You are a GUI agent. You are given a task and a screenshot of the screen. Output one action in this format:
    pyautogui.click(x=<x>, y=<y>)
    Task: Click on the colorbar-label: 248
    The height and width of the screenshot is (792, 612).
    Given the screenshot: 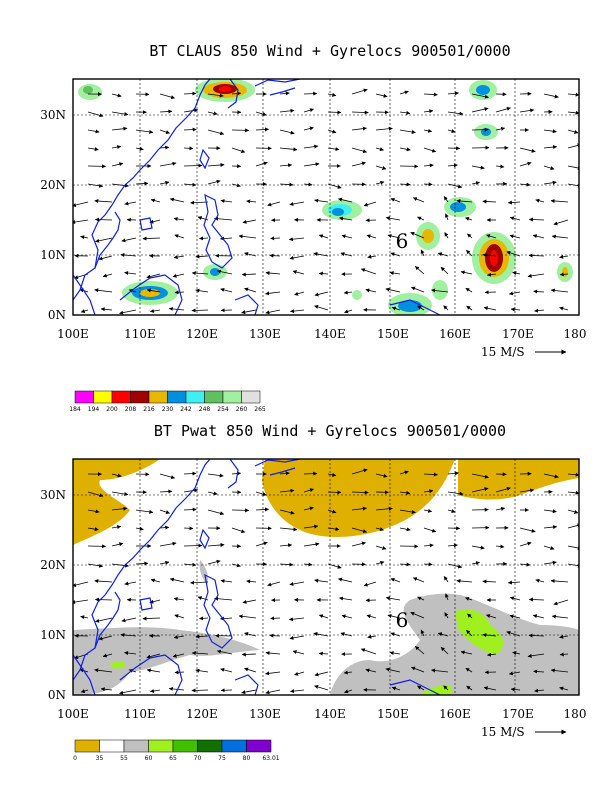 What is the action you would take?
    pyautogui.click(x=205, y=409)
    